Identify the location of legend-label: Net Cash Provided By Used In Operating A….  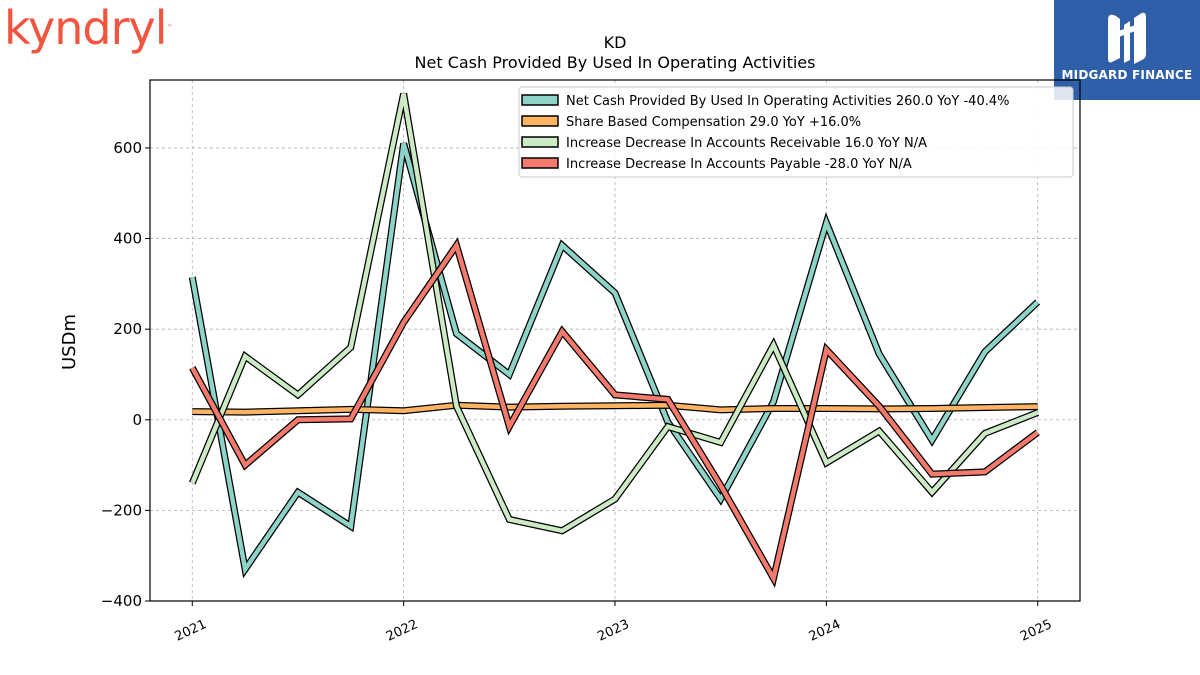
(787, 101).